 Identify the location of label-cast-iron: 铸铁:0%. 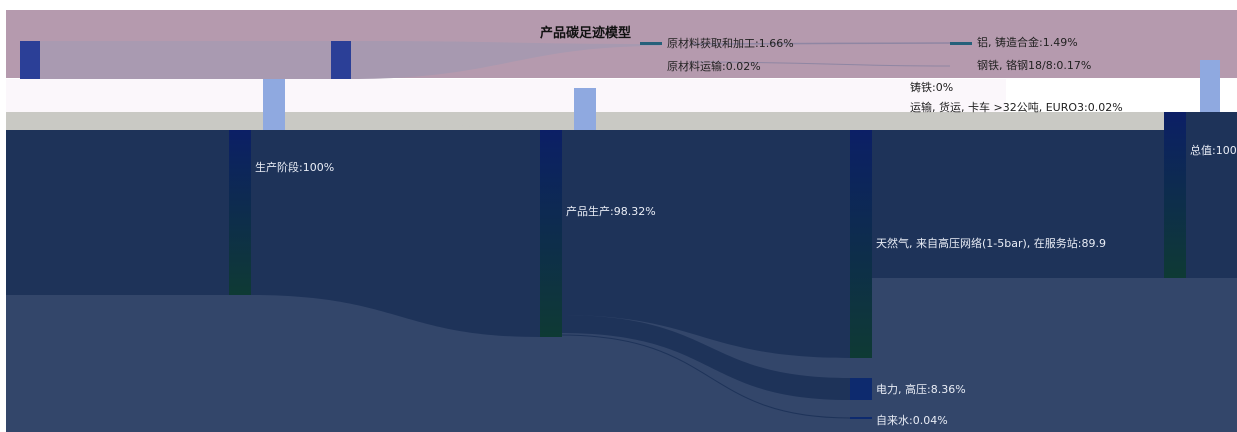
(931, 87).